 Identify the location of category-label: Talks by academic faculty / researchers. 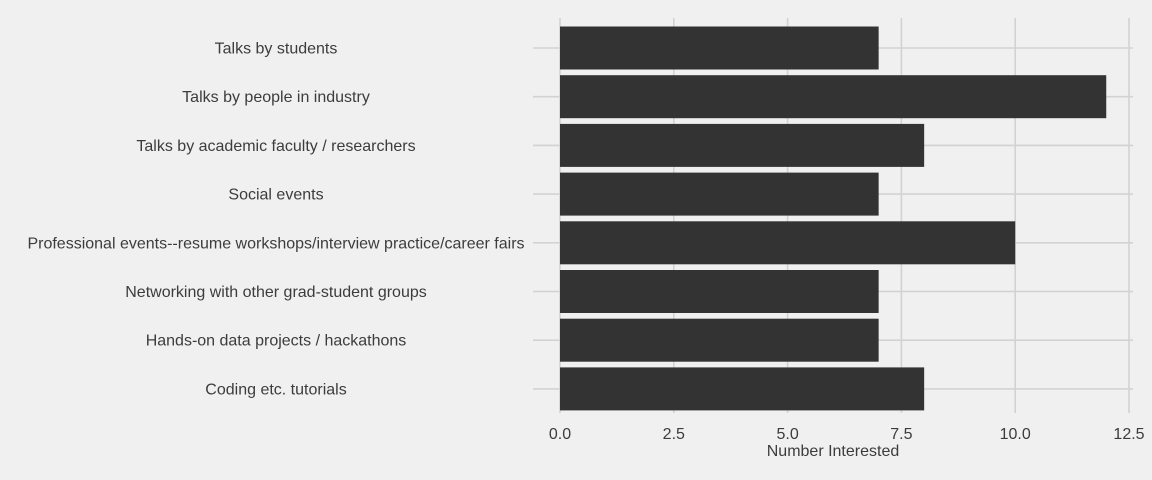
(275, 146).